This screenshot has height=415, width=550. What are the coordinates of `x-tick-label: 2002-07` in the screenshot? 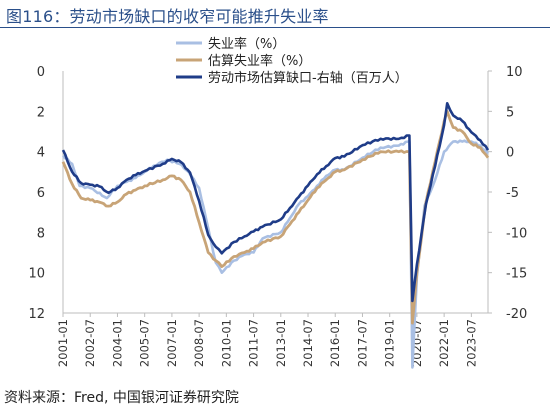 It's located at (90, 343).